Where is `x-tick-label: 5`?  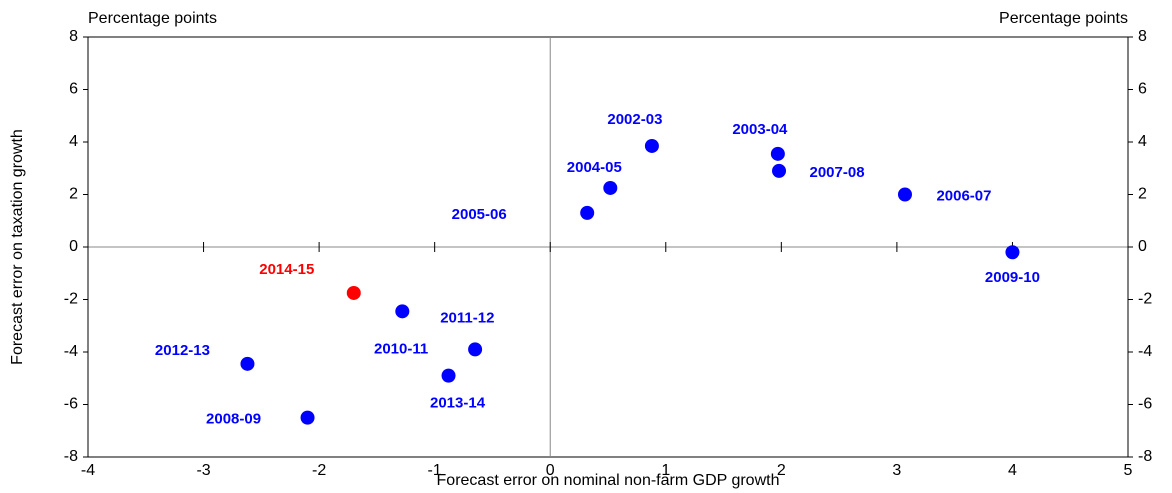 x-tick-label: 5 is located at coordinates (1128, 470).